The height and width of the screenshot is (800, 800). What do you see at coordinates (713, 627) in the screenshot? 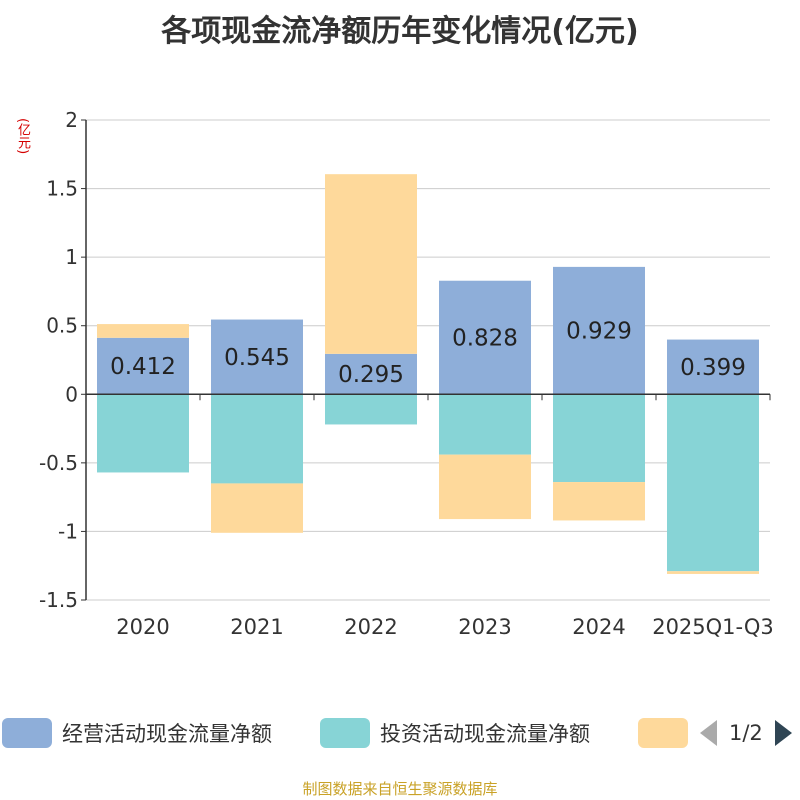
I see `x-tick-label: 2025Q1-Q3` at bounding box center [713, 627].